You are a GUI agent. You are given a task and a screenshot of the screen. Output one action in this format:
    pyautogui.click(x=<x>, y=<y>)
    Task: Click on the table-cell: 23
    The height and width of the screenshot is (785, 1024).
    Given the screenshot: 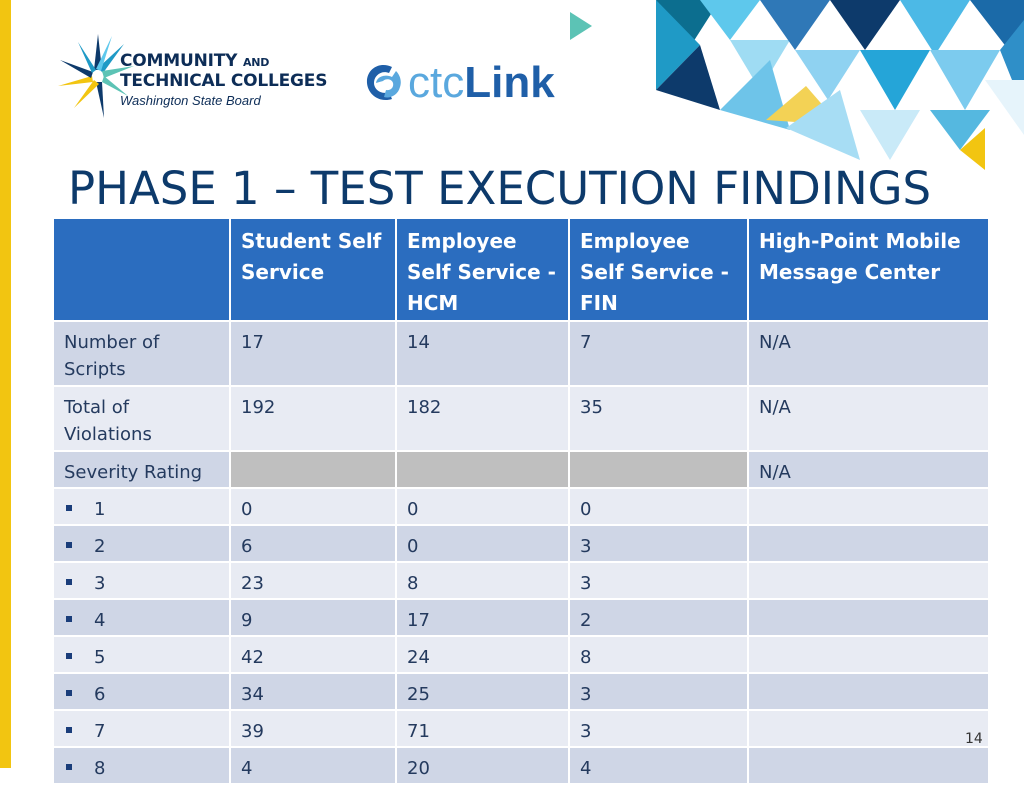 What is the action you would take?
    pyautogui.click(x=313, y=580)
    